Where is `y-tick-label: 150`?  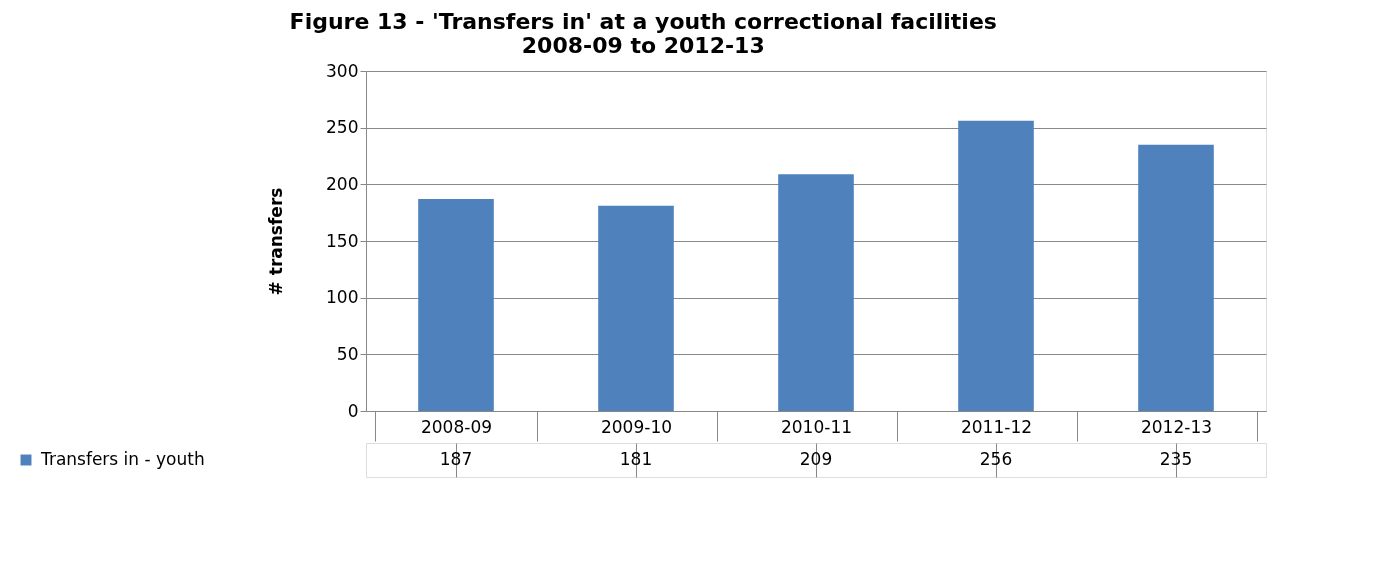
y-tick-label: 150 is located at coordinates (342, 240).